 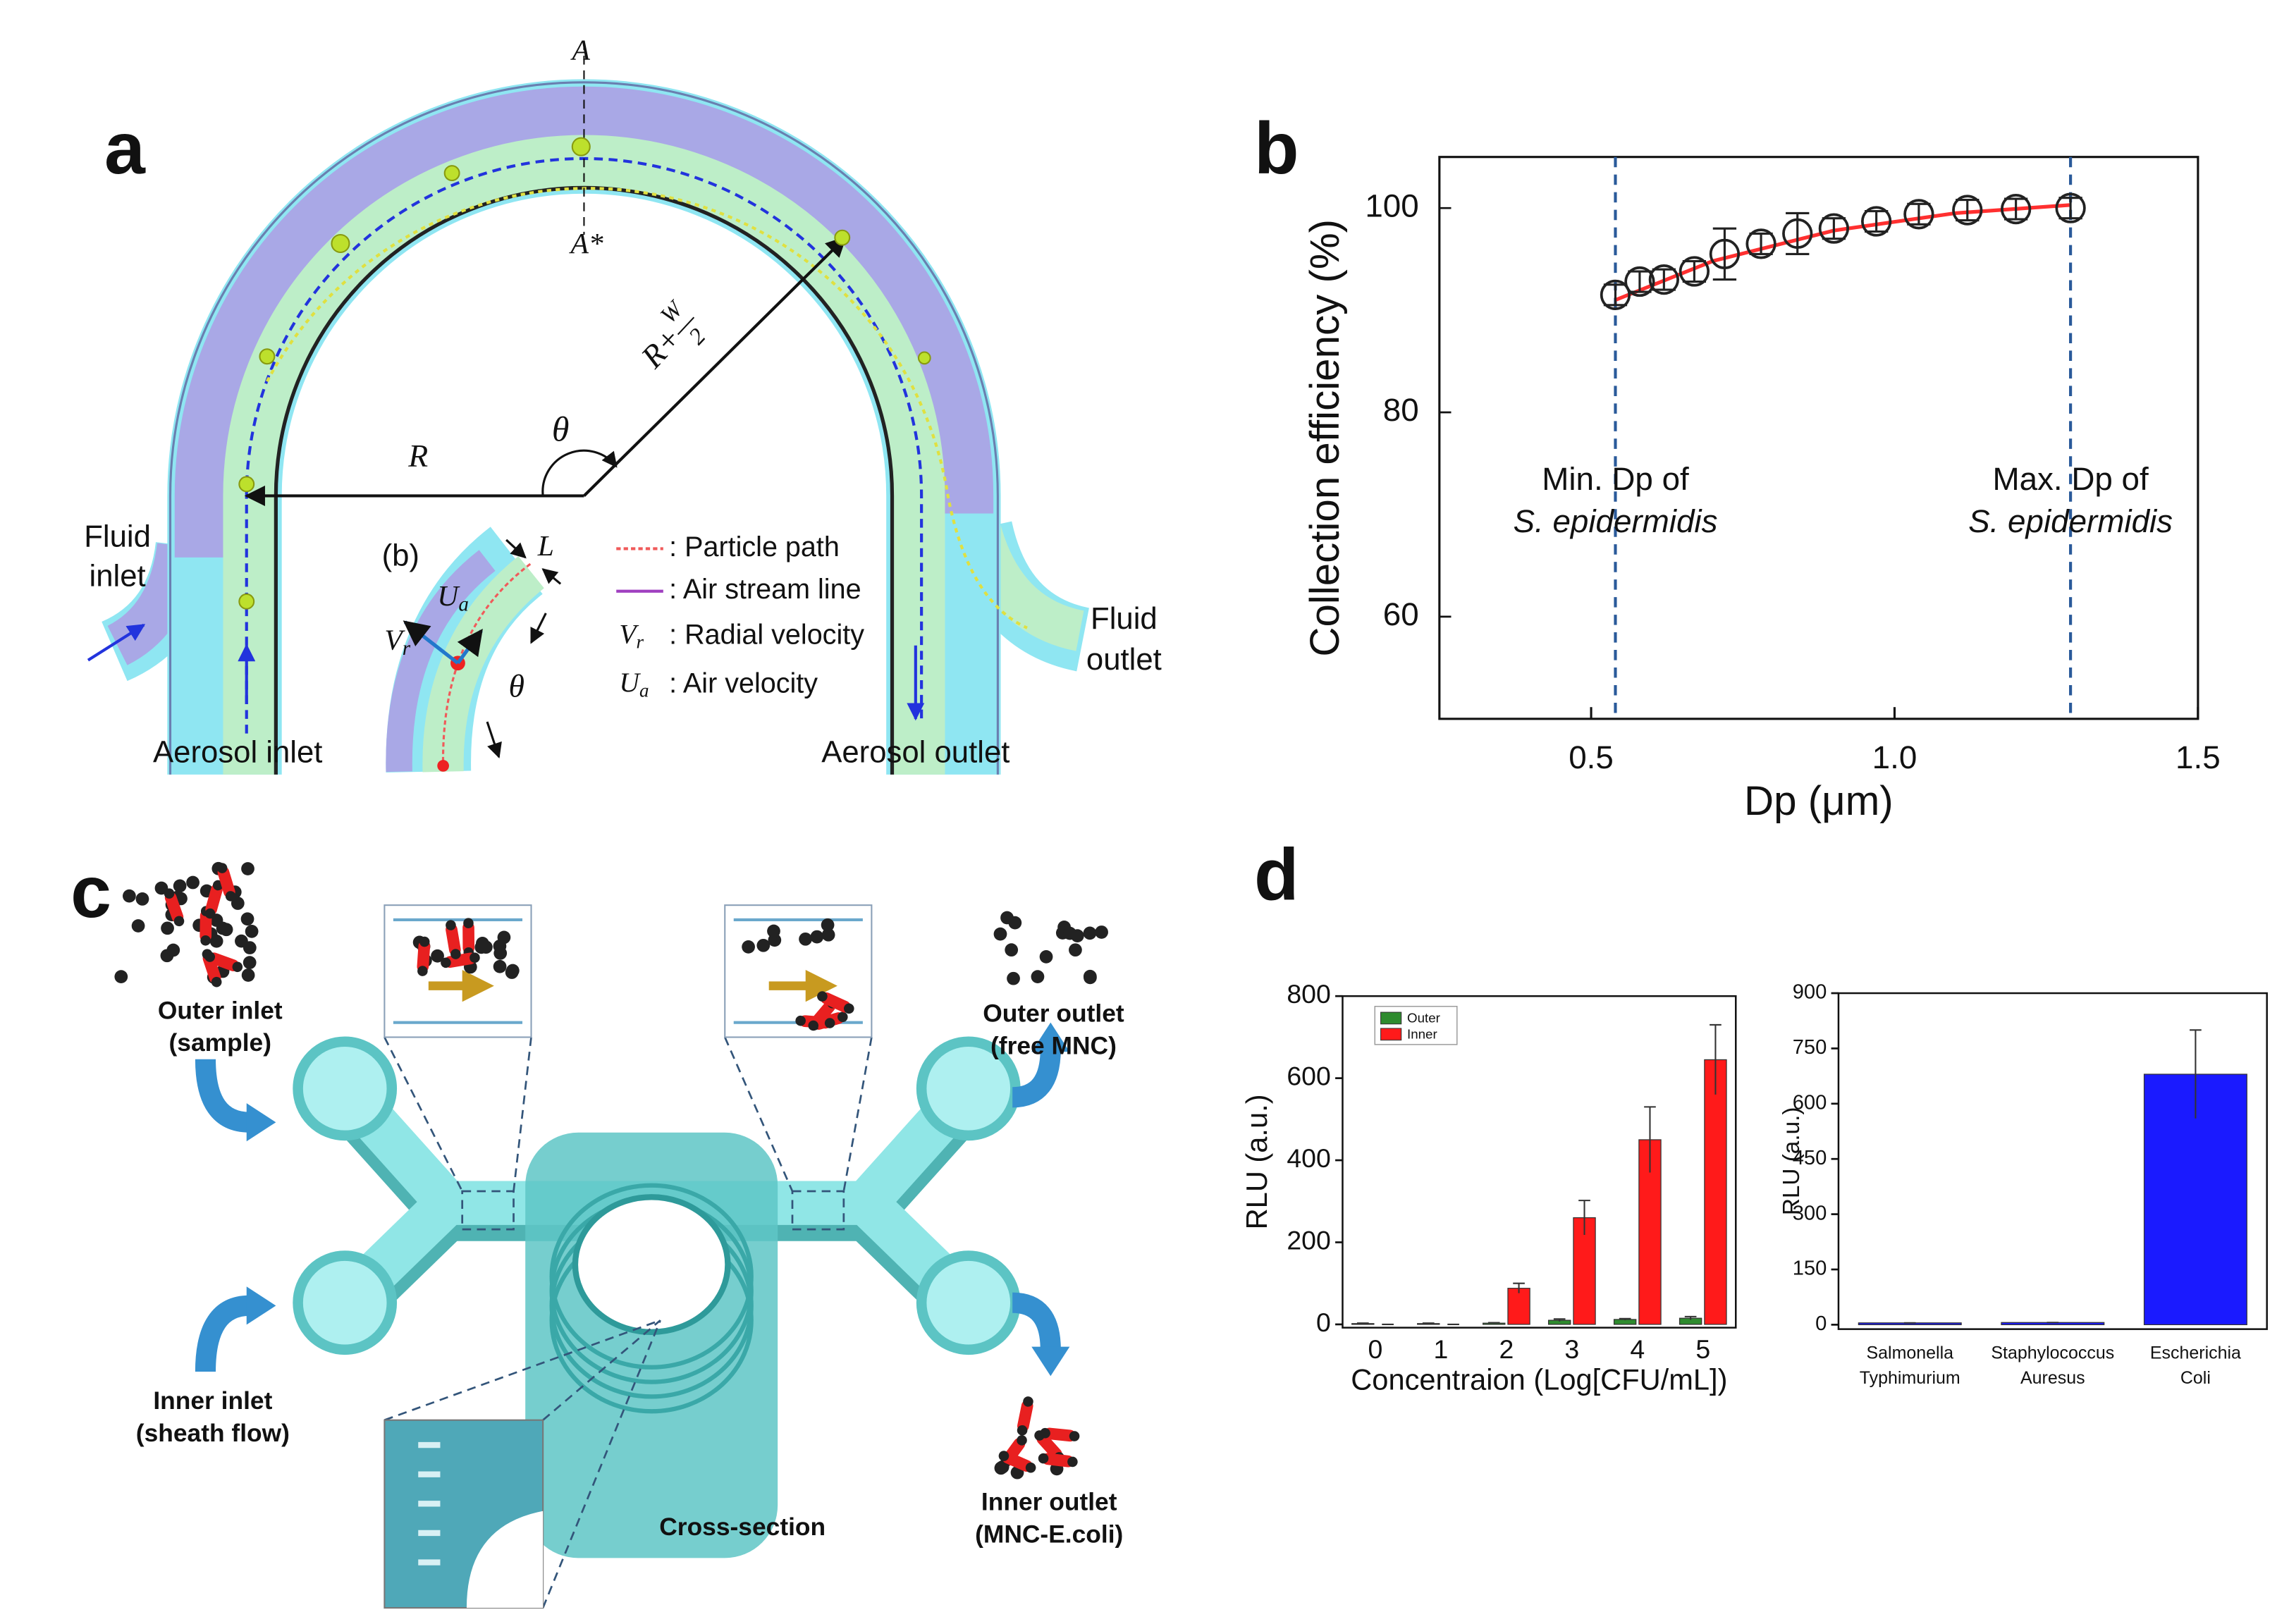 What do you see at coordinates (1309, 1158) in the screenshot?
I see `y-tick-label: 400` at bounding box center [1309, 1158].